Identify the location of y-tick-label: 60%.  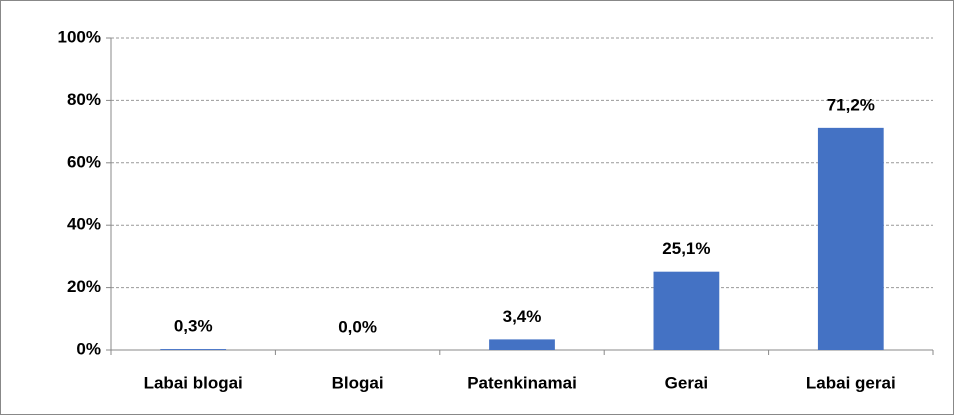
(84, 161).